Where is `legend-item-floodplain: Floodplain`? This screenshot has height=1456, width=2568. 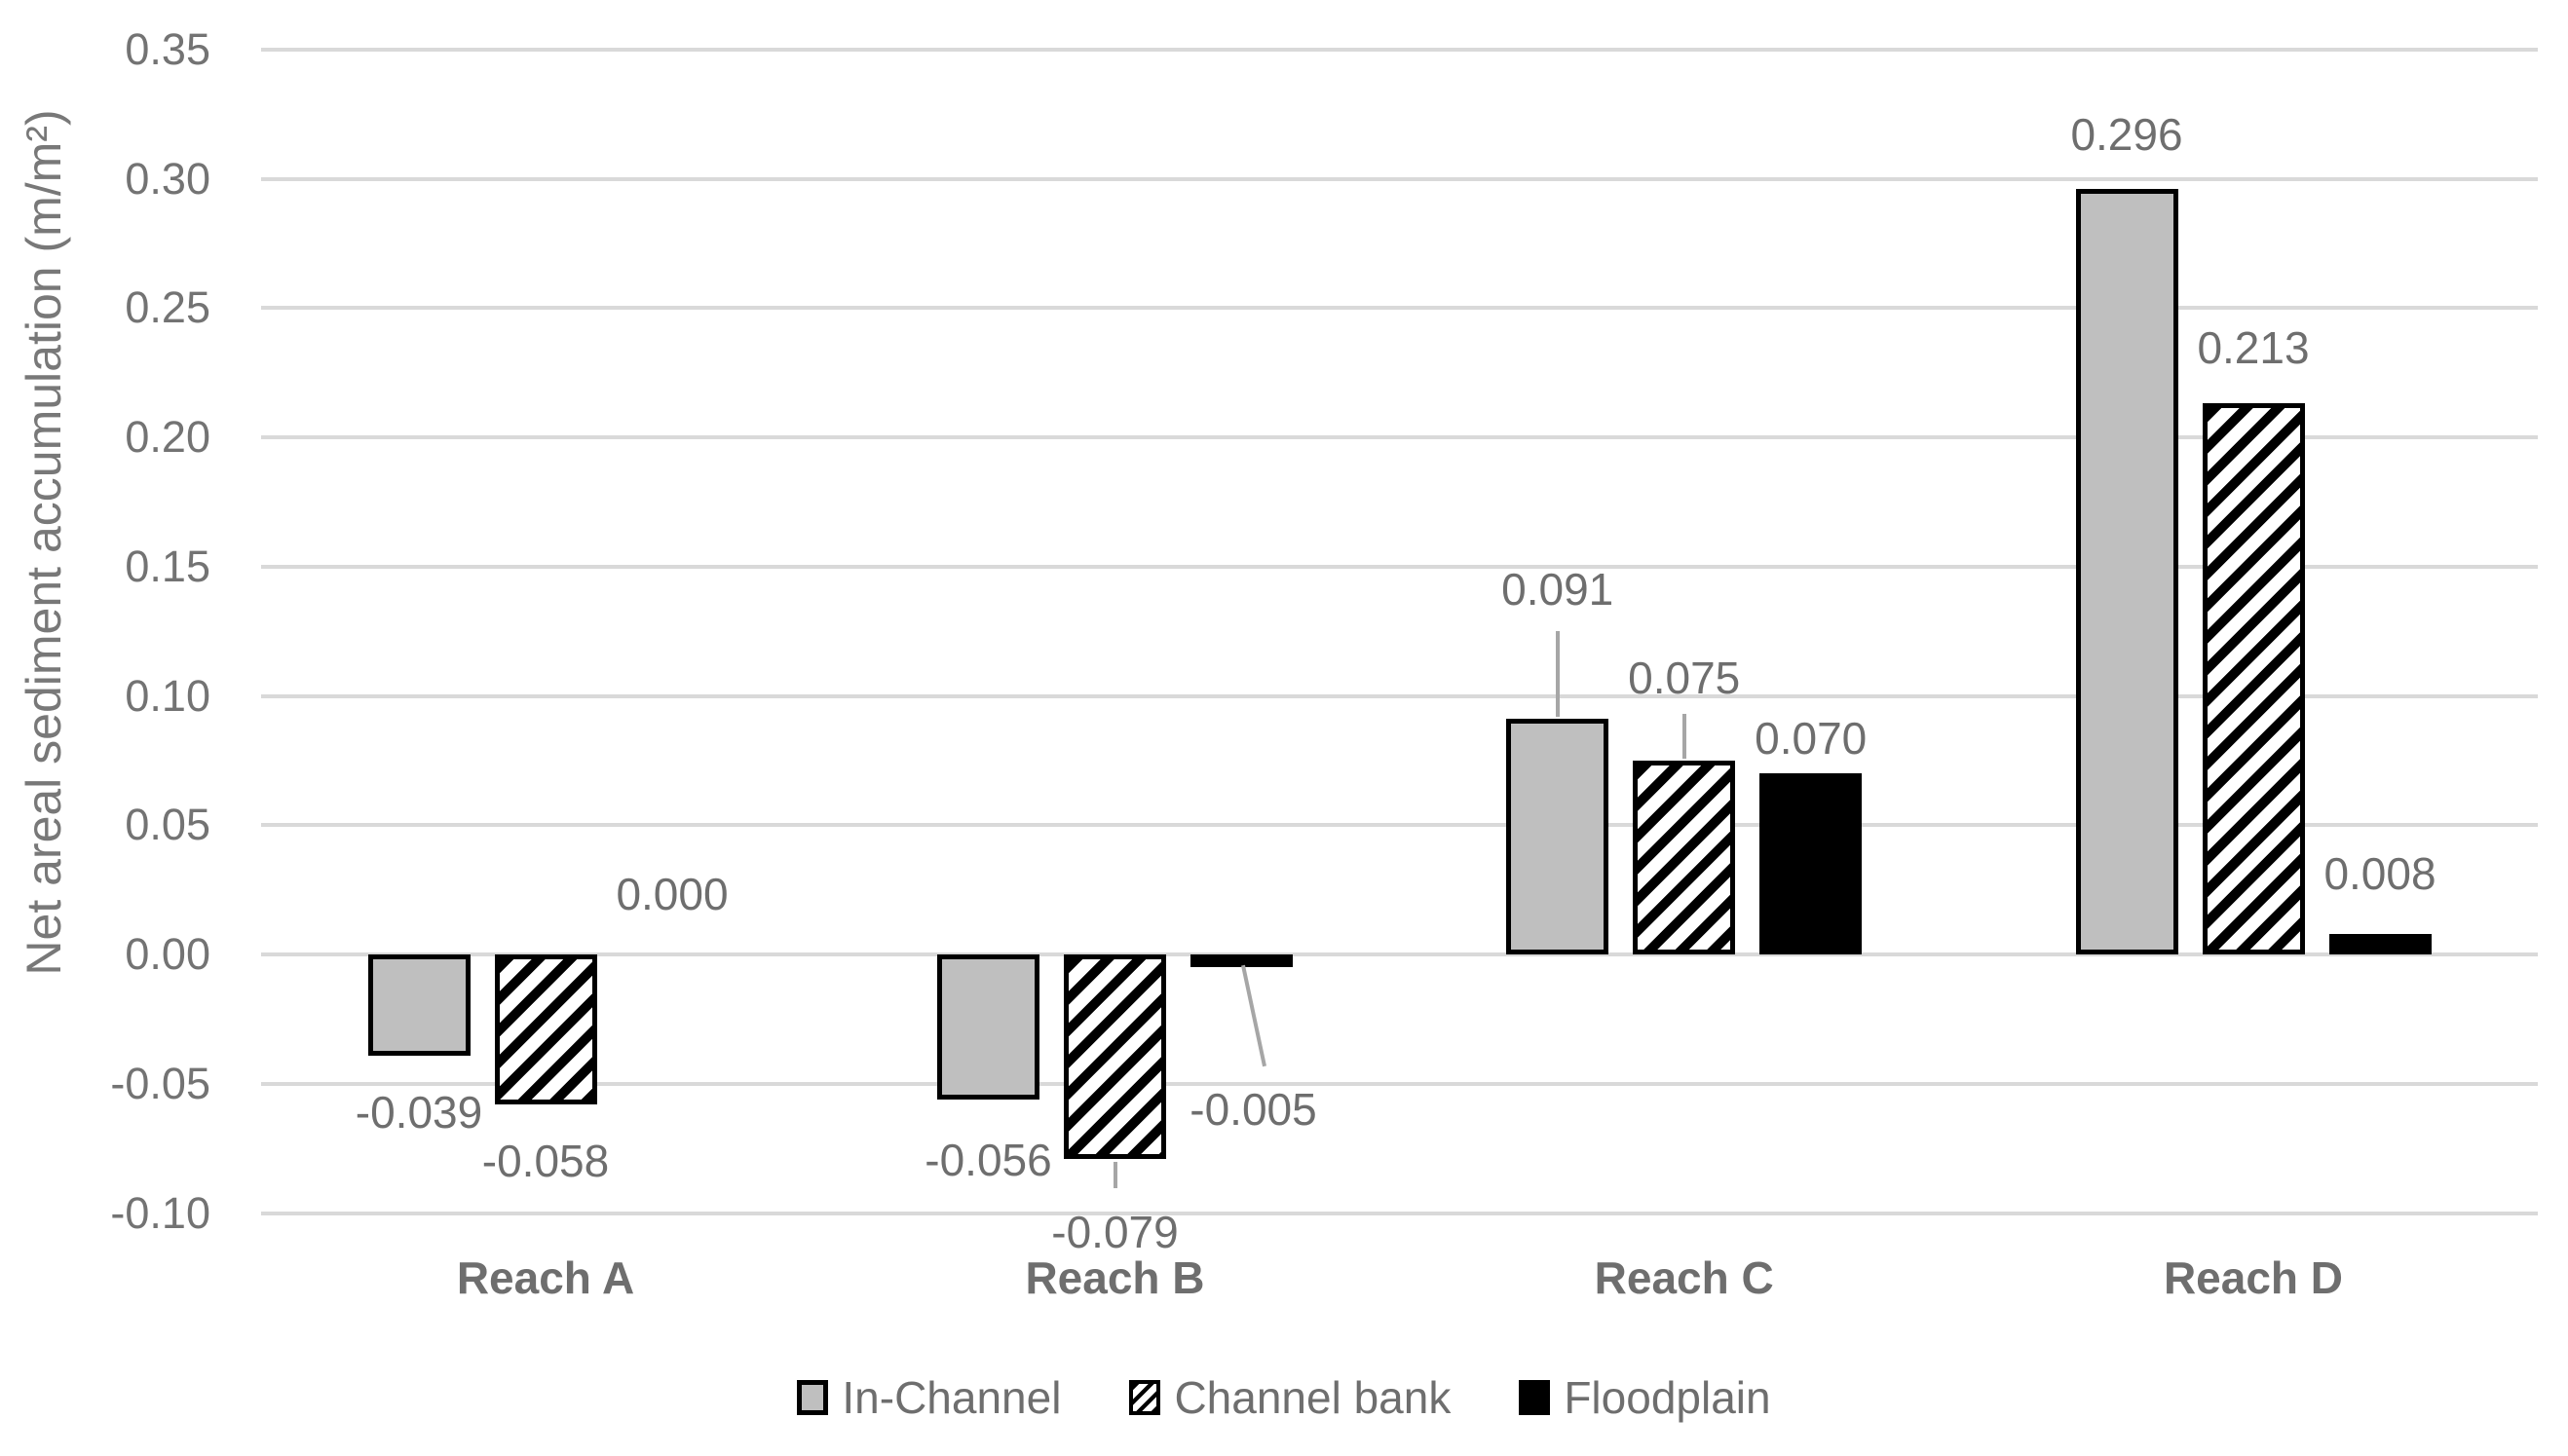
legend-item-floodplain: Floodplain is located at coordinates (1645, 1397).